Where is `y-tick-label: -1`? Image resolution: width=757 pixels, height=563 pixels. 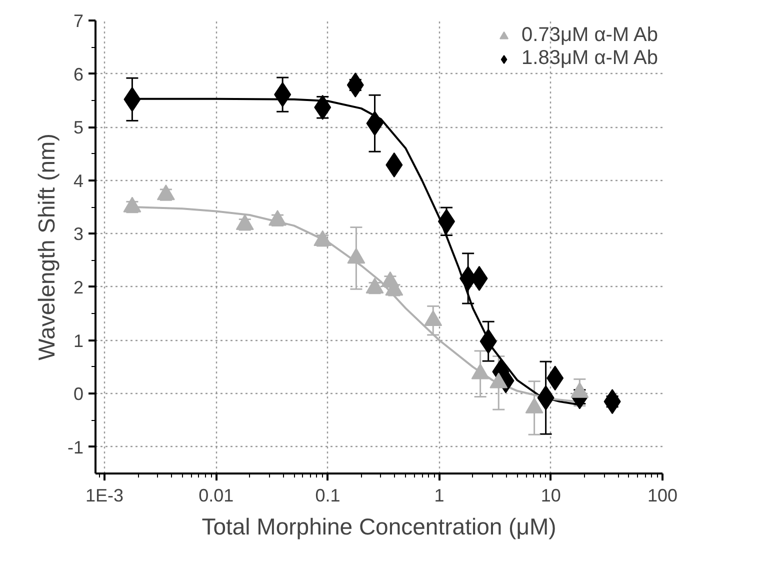 y-tick-label: -1 is located at coordinates (75, 447).